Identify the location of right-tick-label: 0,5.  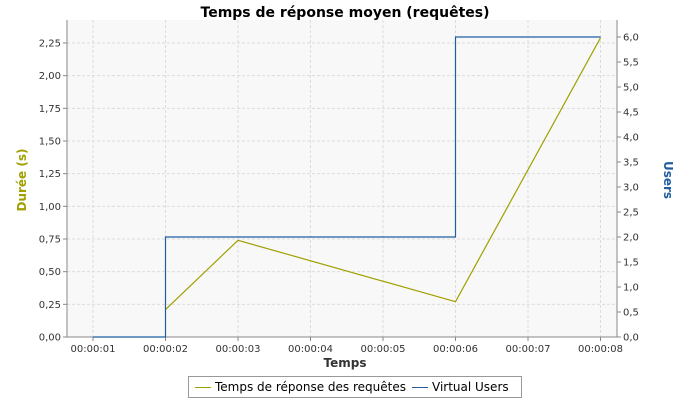
(631, 313).